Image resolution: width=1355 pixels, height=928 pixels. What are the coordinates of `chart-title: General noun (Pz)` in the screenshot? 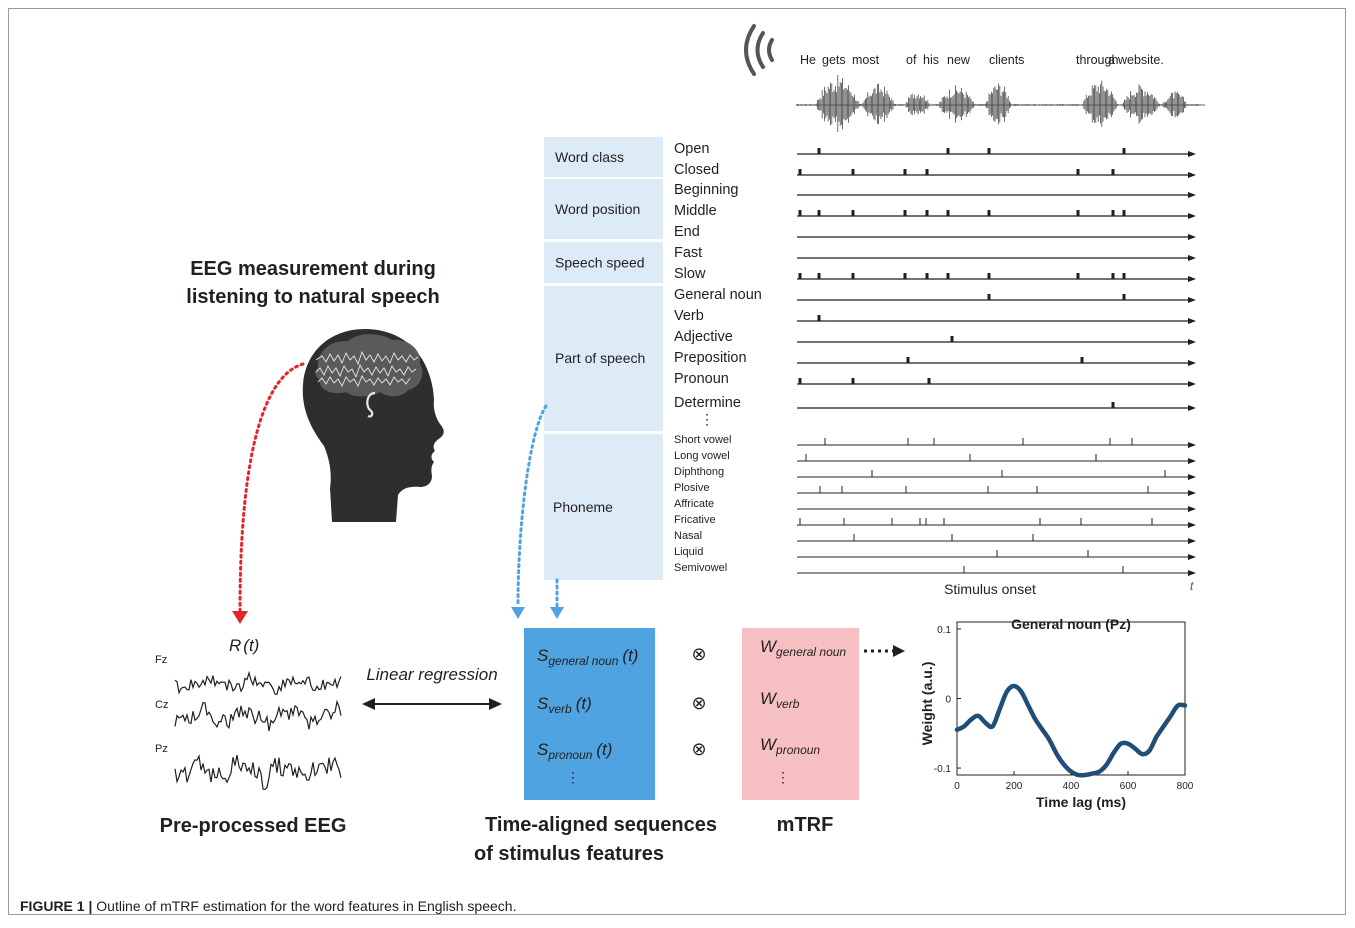 It's located at (1071, 624).